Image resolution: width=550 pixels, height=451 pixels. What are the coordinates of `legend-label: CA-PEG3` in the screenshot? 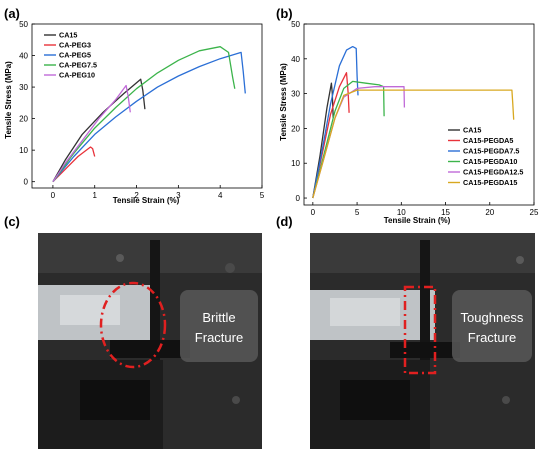 It's located at (75, 45).